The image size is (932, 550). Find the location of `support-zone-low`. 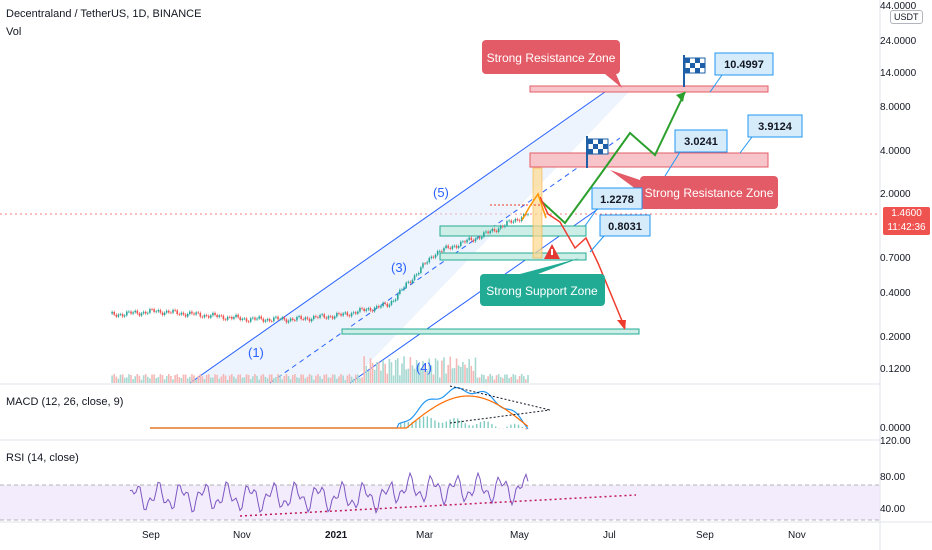

support-zone-low is located at coordinates (513, 256).